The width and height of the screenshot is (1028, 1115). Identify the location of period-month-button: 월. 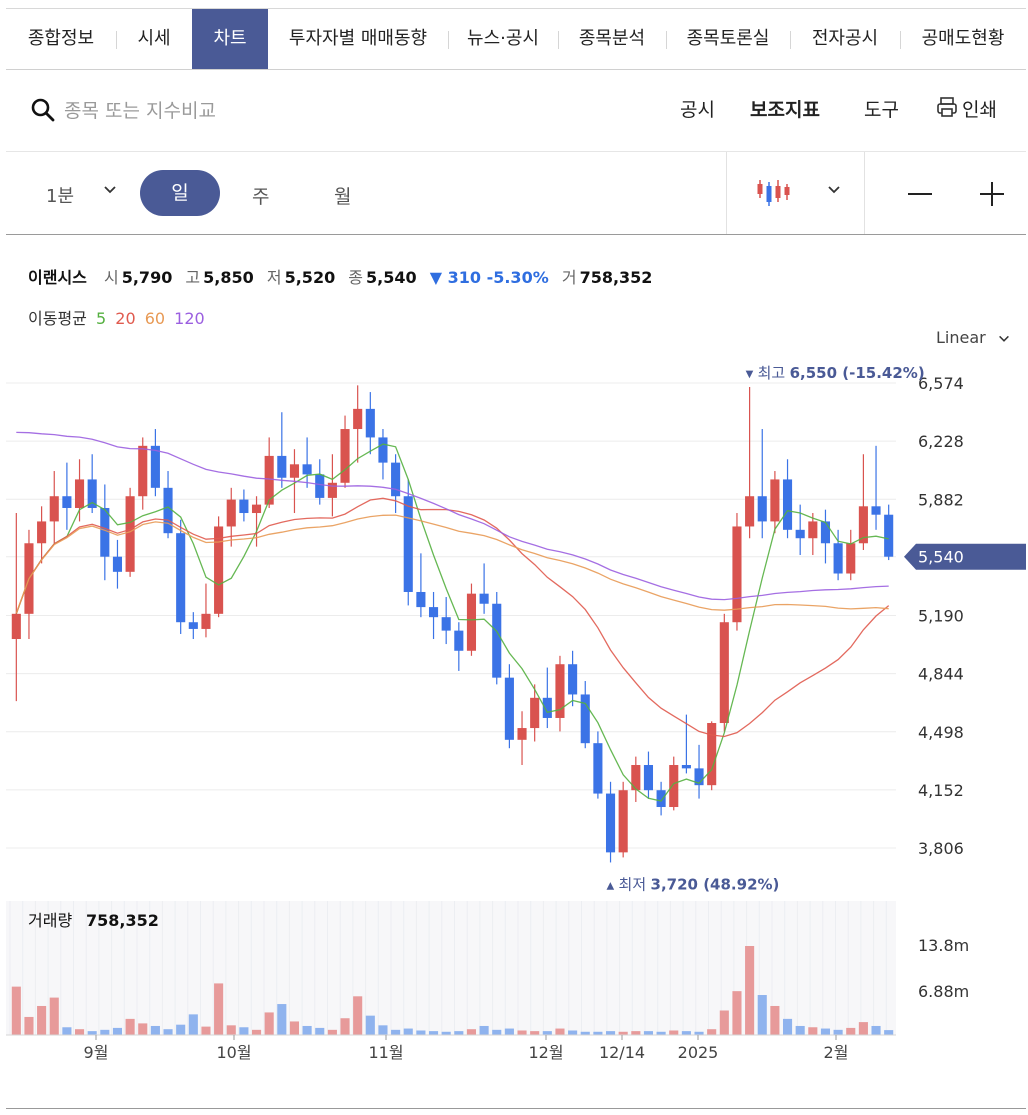
(343, 197).